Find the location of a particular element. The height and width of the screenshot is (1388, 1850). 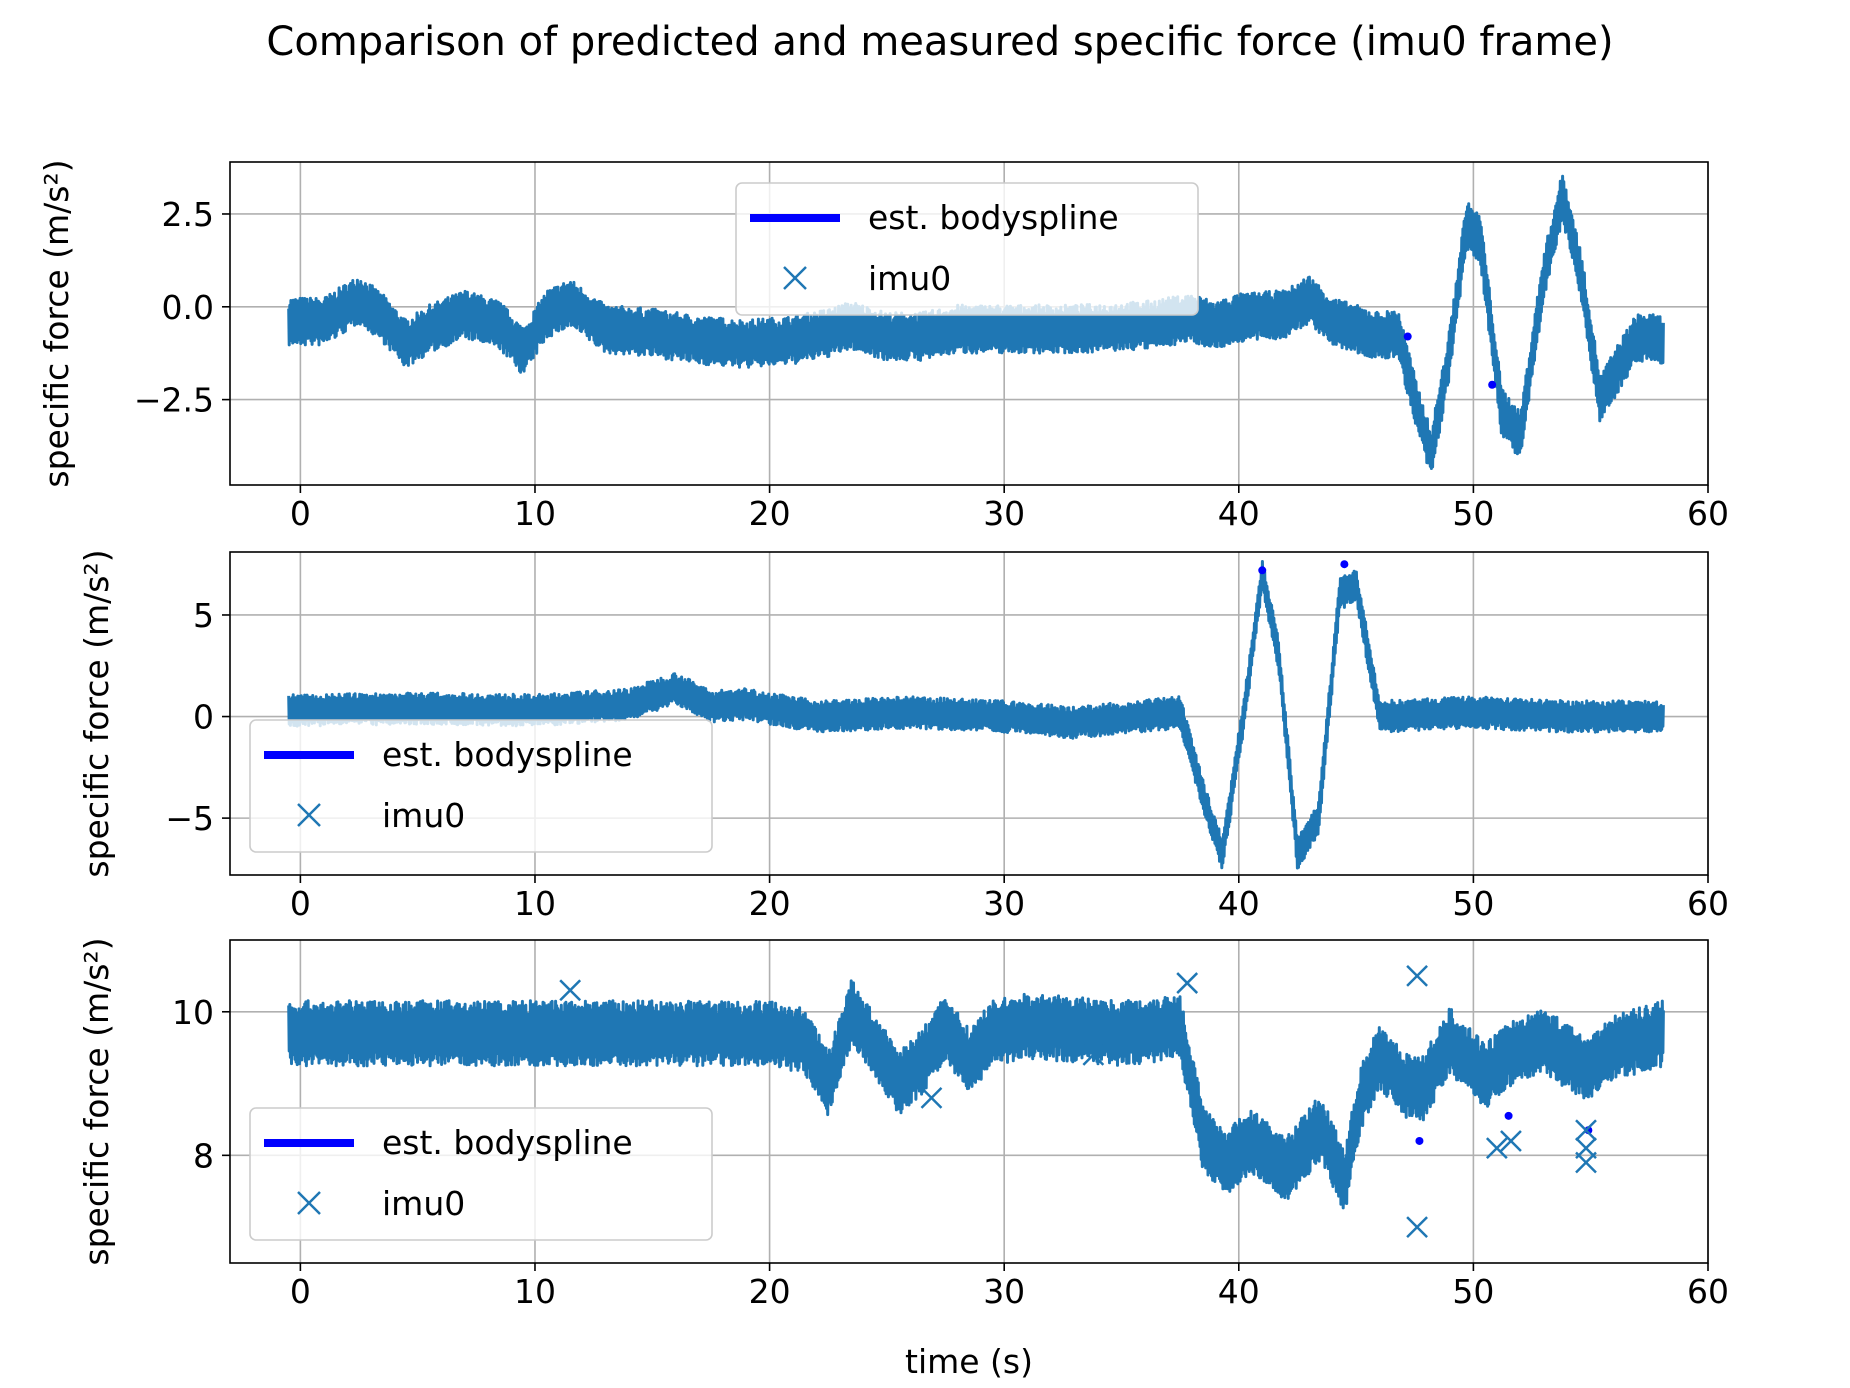

y-tick-label: 5 is located at coordinates (203, 615).